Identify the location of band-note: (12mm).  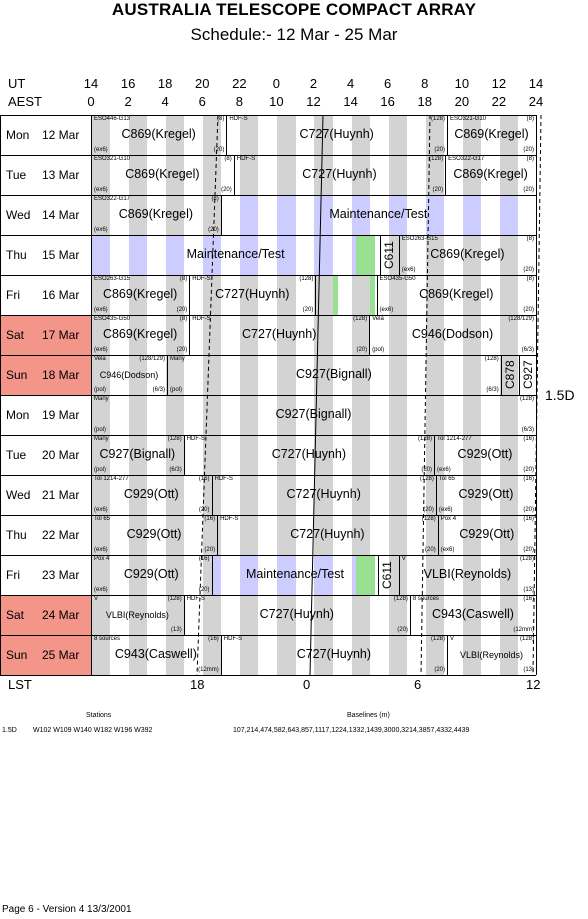
(523, 630).